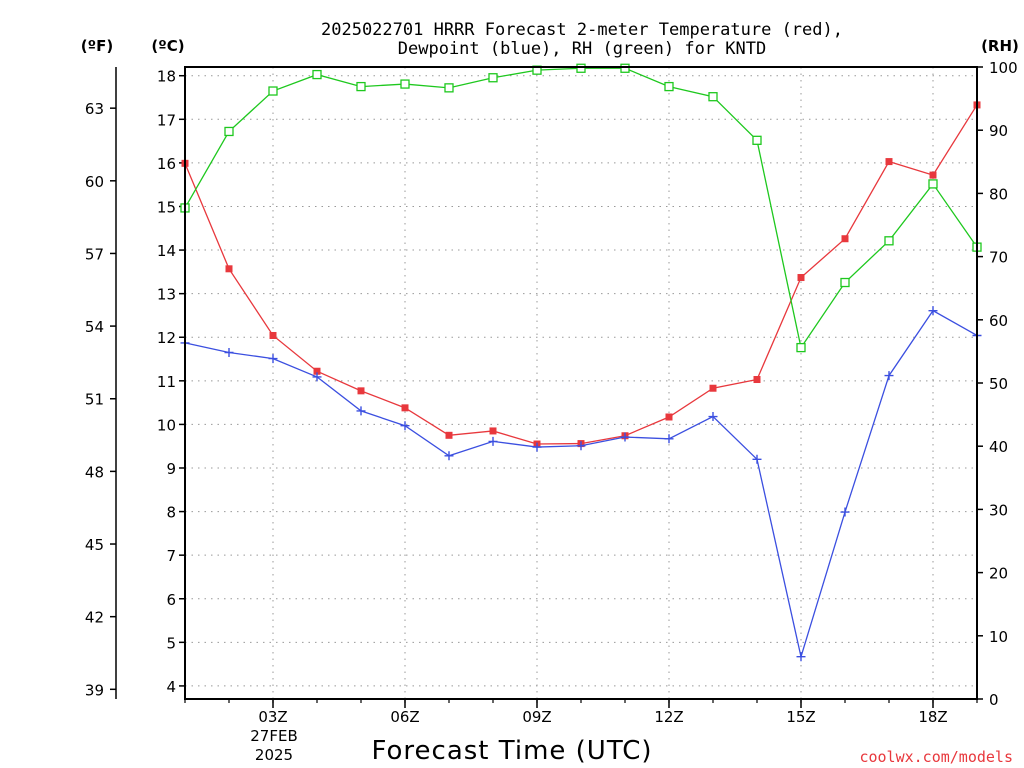 Image resolution: width=1024 pixels, height=768 pixels. What do you see at coordinates (166, 207) in the screenshot?
I see `celsius-tick-label: 15` at bounding box center [166, 207].